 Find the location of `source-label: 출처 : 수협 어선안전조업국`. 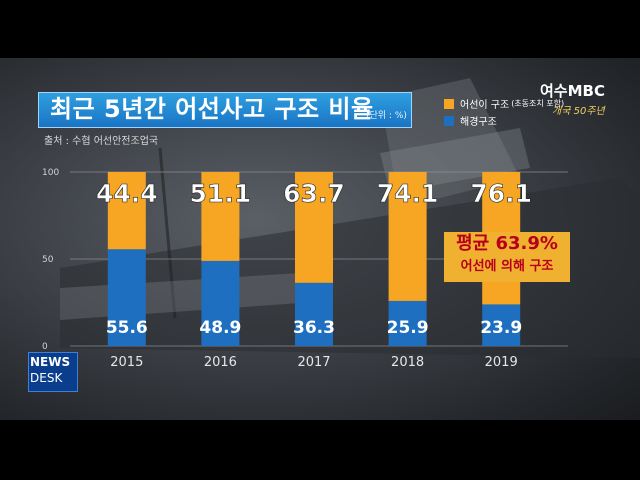

source-label: 출처 : 수협 어선안전조업국 is located at coordinates (101, 141).